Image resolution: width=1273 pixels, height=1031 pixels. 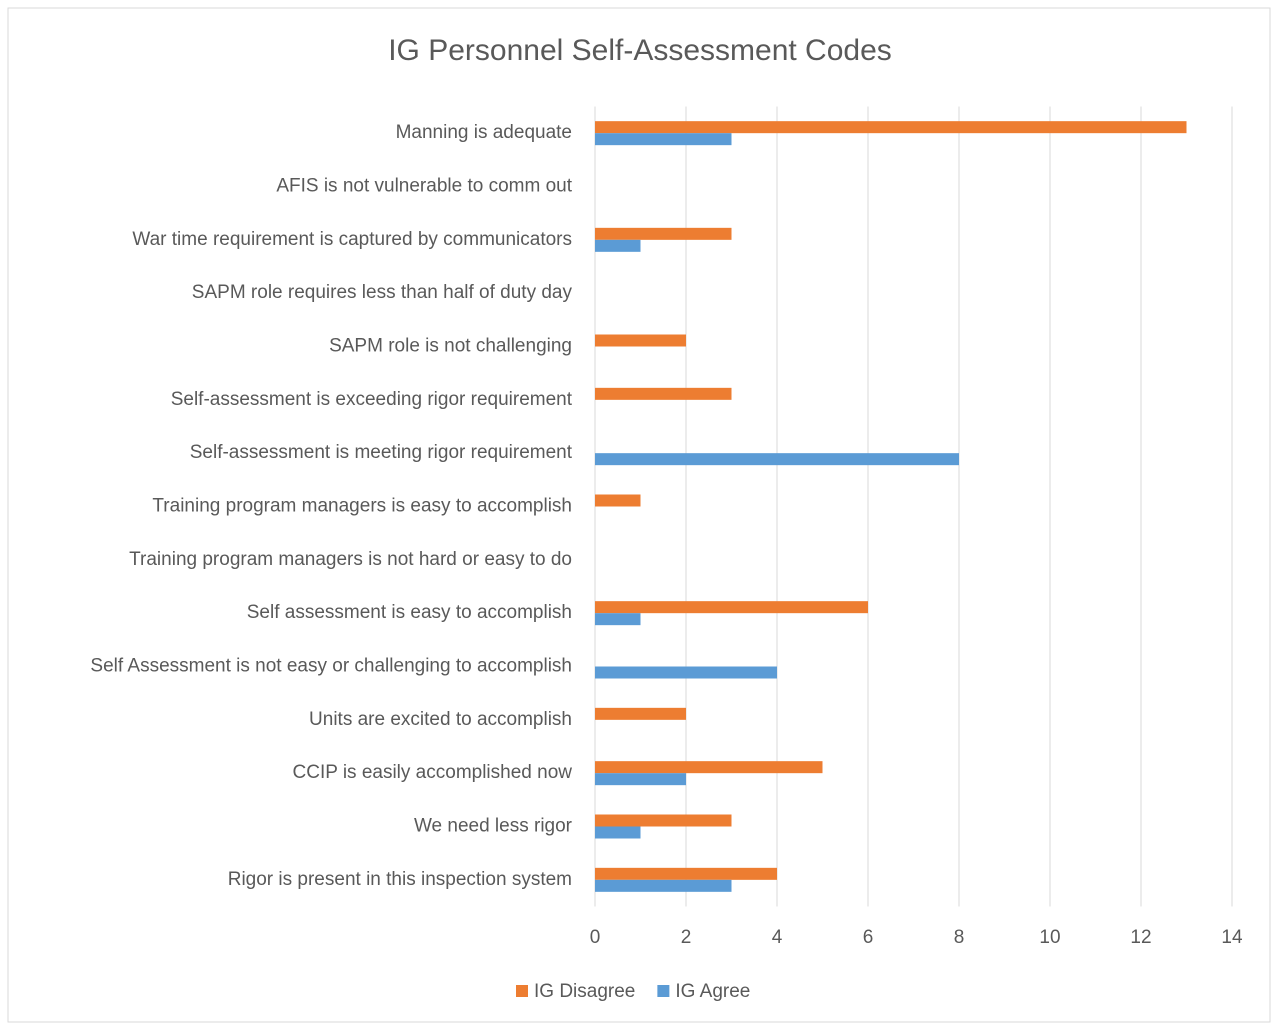 What do you see at coordinates (484, 132) in the screenshot?
I see `y-tick-label: Manning is adequate` at bounding box center [484, 132].